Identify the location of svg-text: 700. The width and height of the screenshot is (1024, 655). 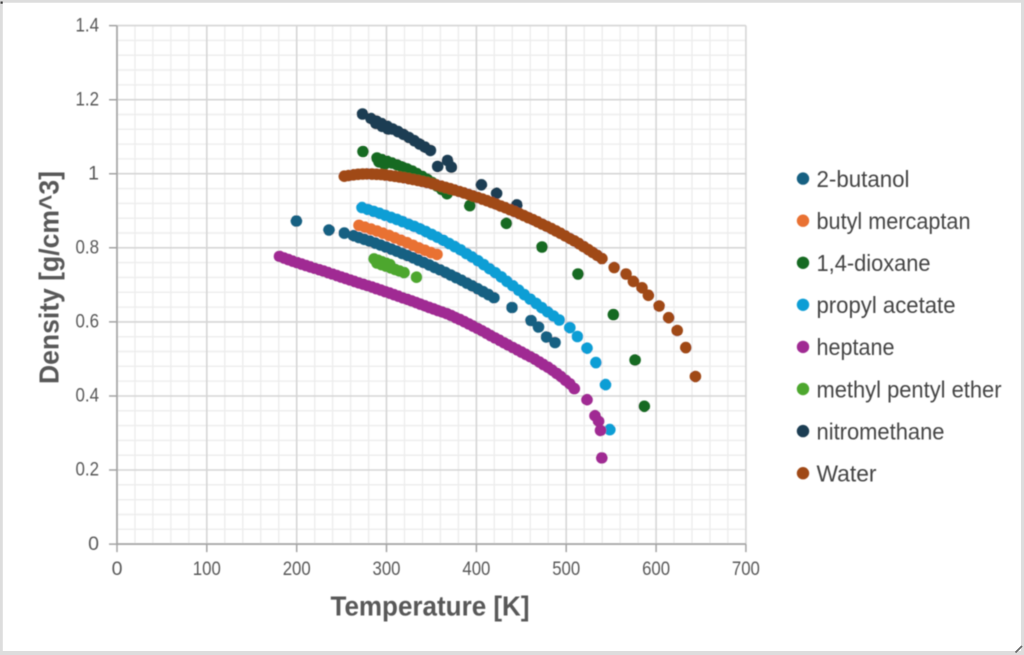
(746, 569).